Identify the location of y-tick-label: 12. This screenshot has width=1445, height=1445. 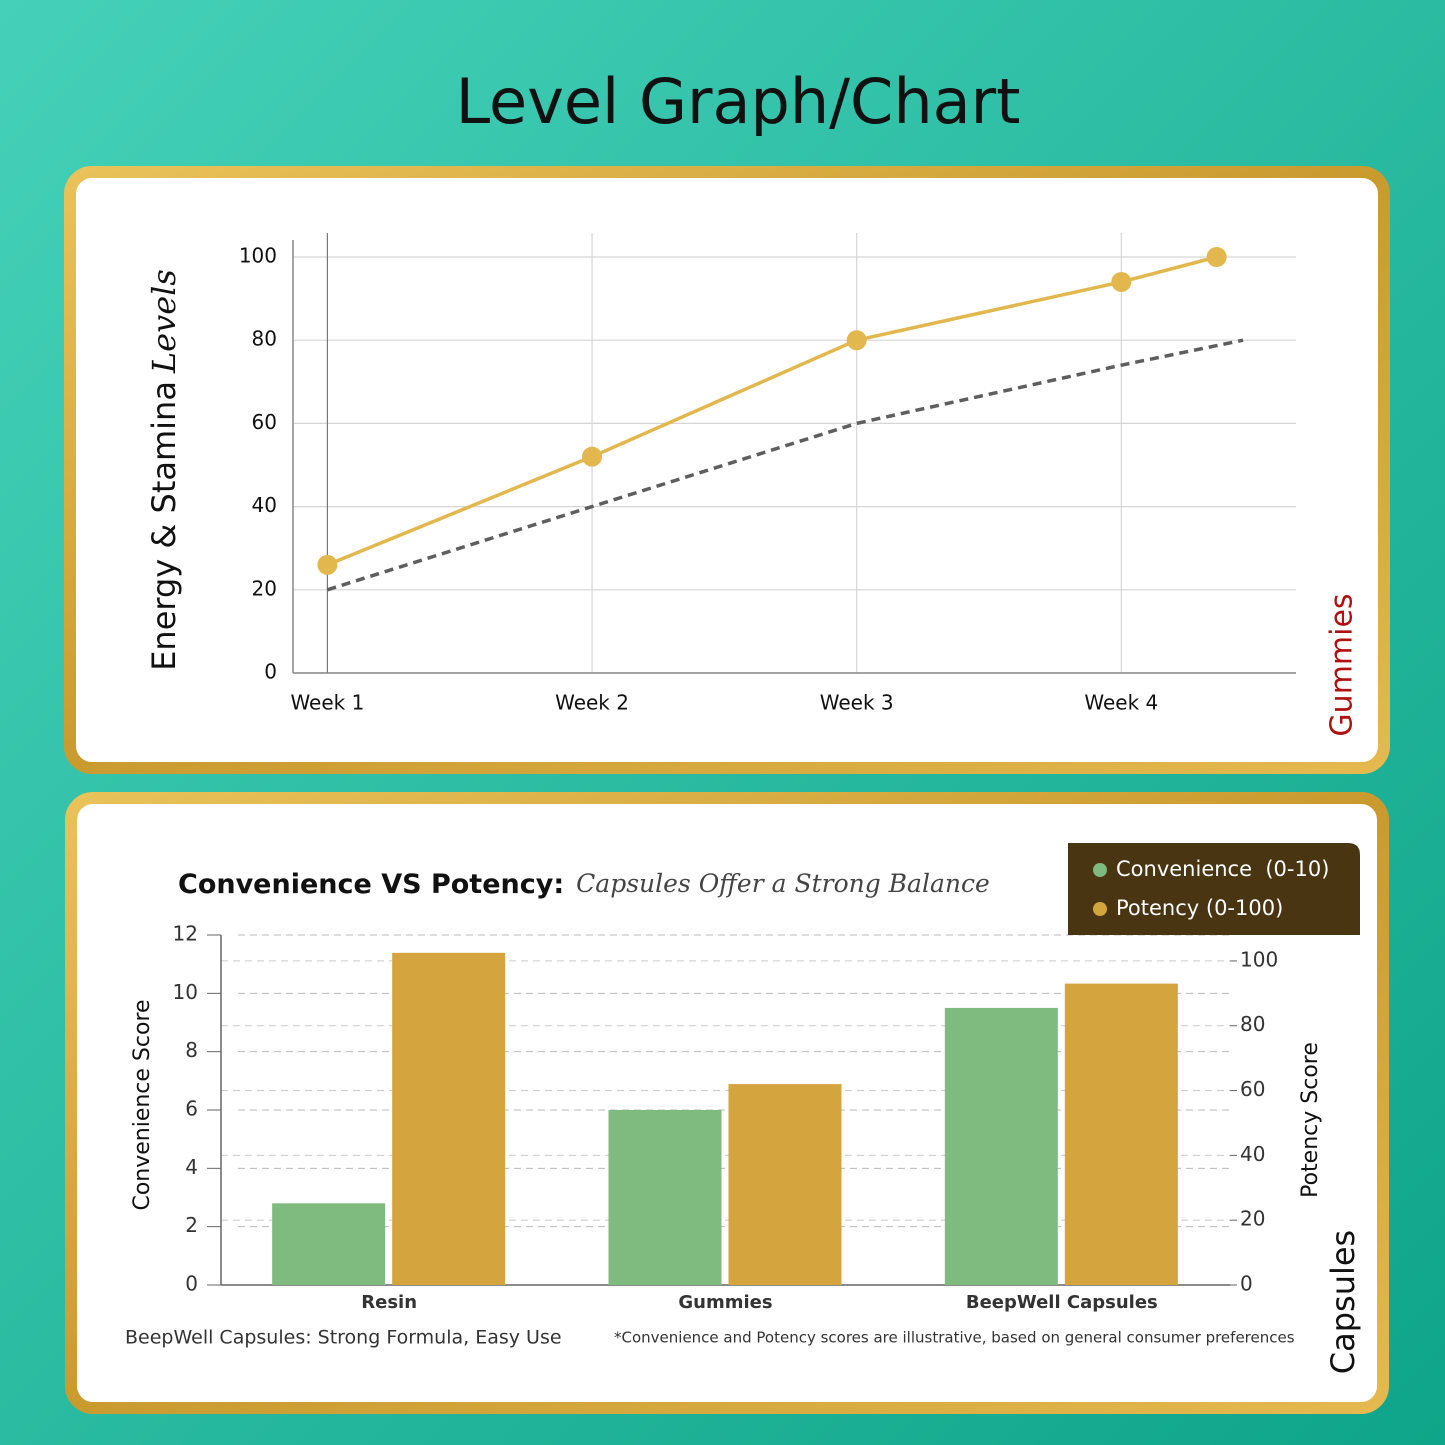
(185, 934).